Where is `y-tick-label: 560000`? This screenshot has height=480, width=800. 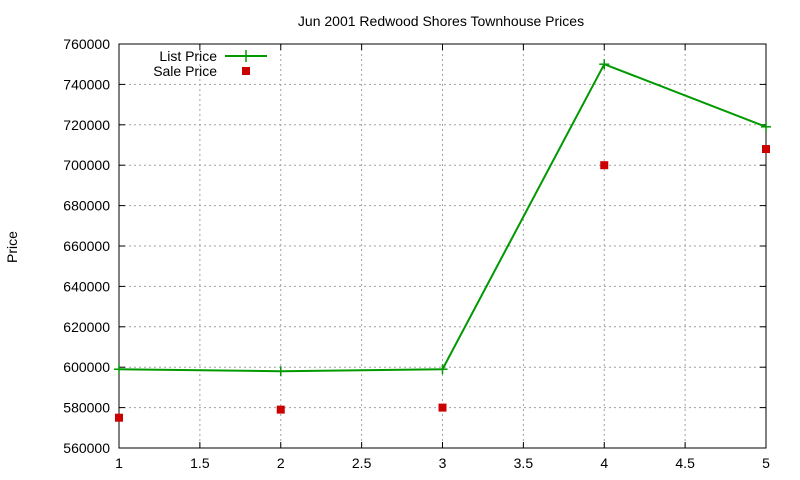
y-tick-label: 560000 is located at coordinates (86, 448).